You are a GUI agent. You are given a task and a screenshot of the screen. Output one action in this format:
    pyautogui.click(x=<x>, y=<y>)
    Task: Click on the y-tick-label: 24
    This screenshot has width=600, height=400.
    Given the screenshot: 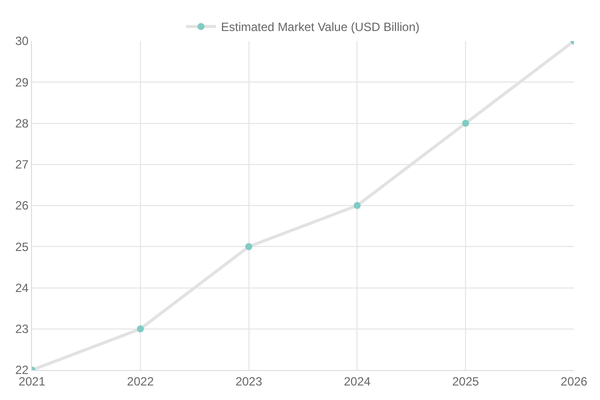 What is the action you would take?
    pyautogui.click(x=22, y=287)
    